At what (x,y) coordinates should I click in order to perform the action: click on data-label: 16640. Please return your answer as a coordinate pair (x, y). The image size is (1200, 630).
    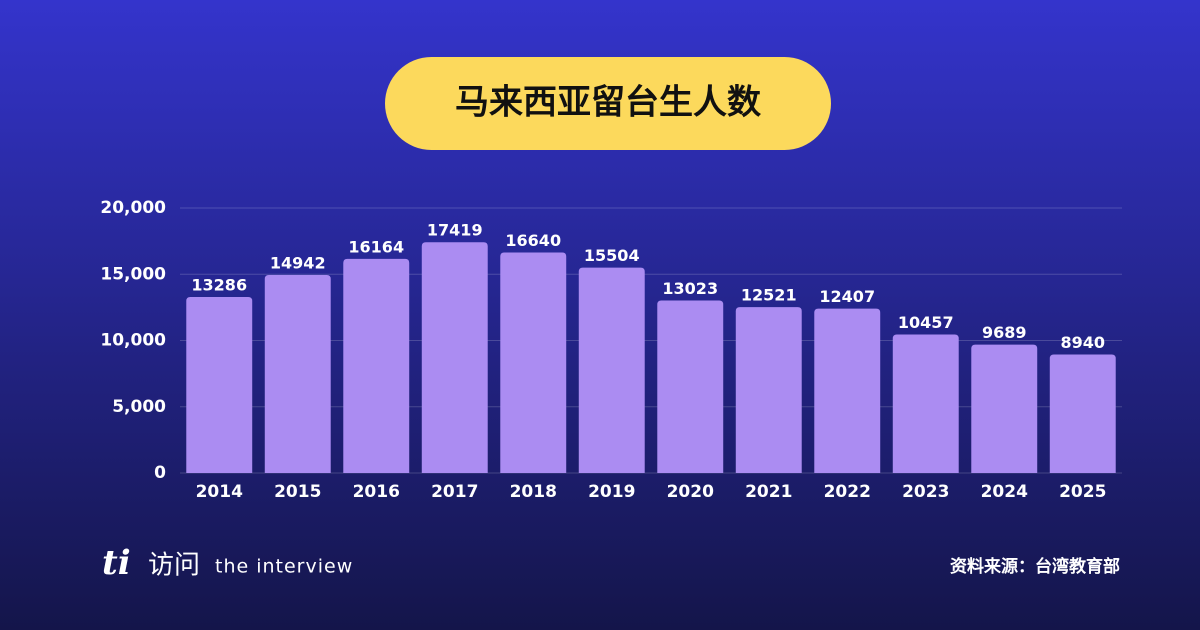
    Looking at the image, I should click on (533, 240).